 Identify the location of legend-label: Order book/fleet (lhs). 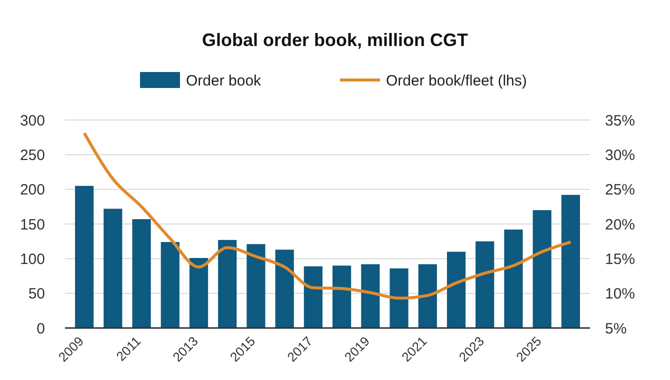
(456, 81).